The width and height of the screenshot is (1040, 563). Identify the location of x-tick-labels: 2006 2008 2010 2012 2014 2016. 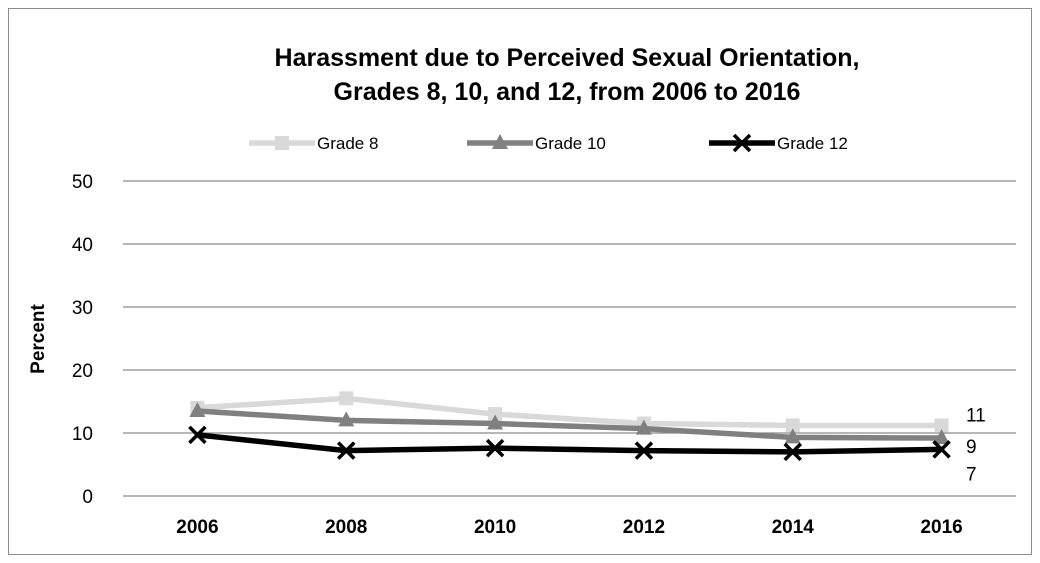
(569, 527).